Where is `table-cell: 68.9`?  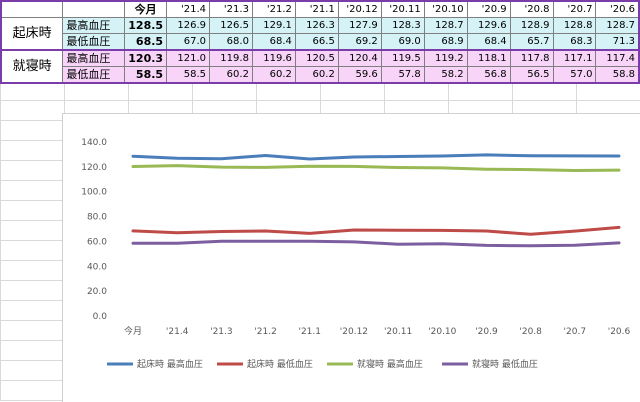
table-cell: 68.9 is located at coordinates (445, 42).